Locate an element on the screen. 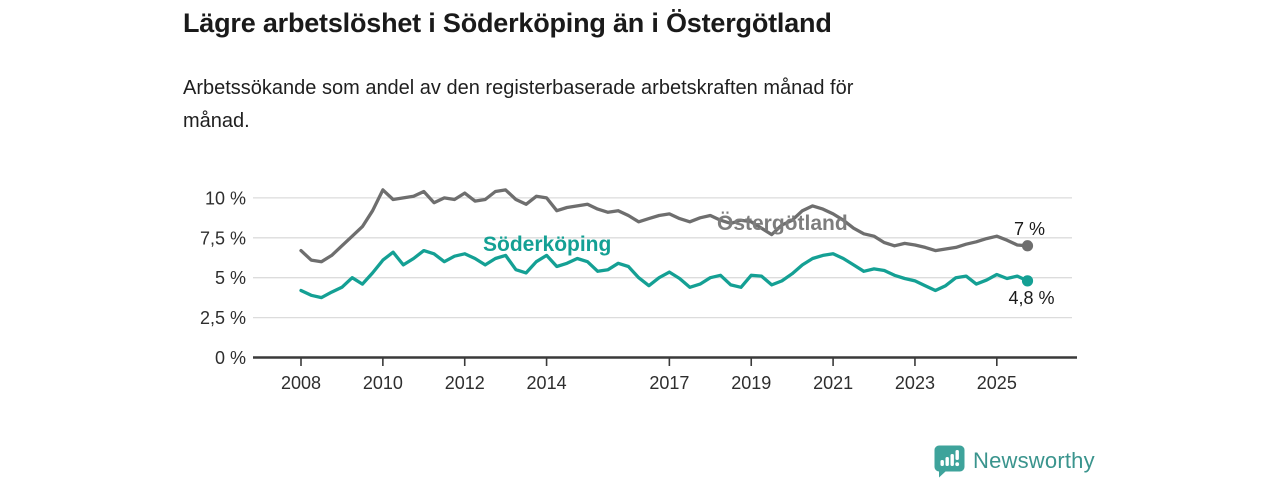  x-tick-label: 2017 is located at coordinates (669, 383).